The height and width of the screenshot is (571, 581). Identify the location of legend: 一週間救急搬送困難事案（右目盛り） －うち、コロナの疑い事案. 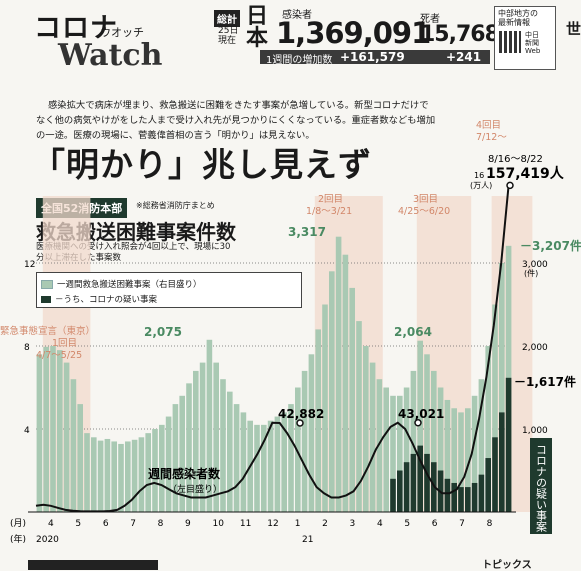
(169, 290).